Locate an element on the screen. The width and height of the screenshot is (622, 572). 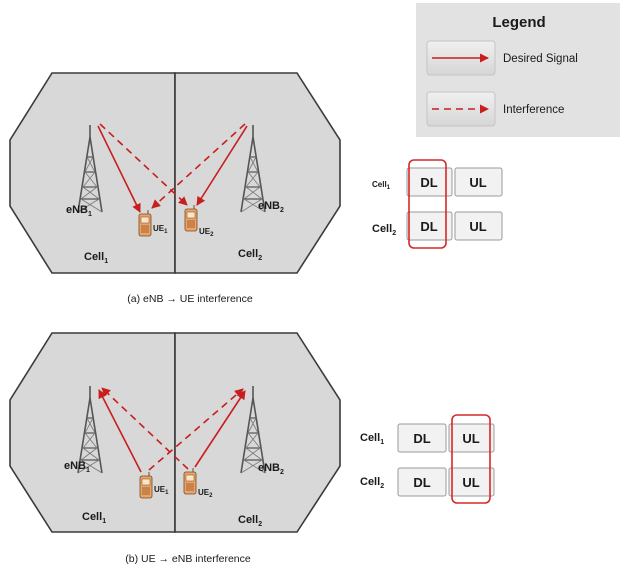
b-ue2-phone-icon is located at coordinates (190, 481).